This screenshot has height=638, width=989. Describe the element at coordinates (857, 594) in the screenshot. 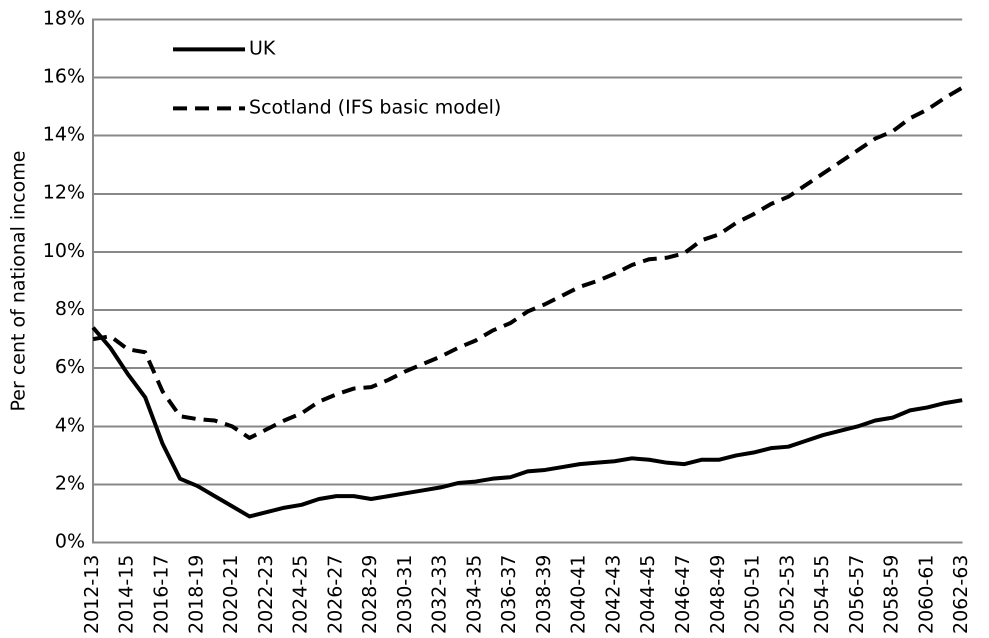

I see `x-tick-label: 2056-57` at that location.